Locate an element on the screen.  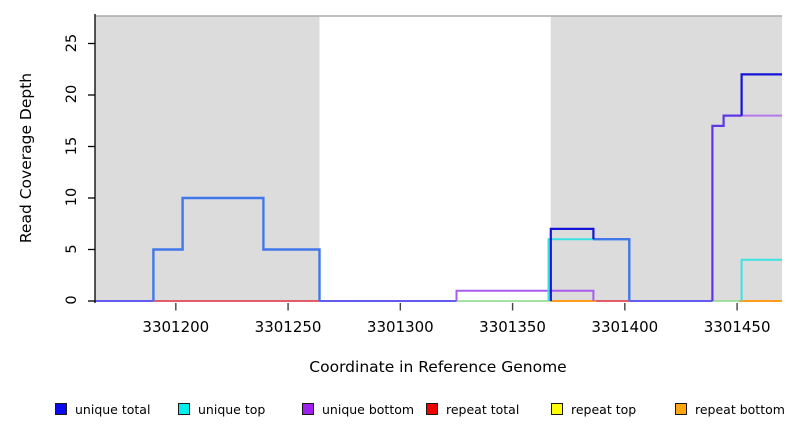
legend-label: repeat top is located at coordinates (604, 409).